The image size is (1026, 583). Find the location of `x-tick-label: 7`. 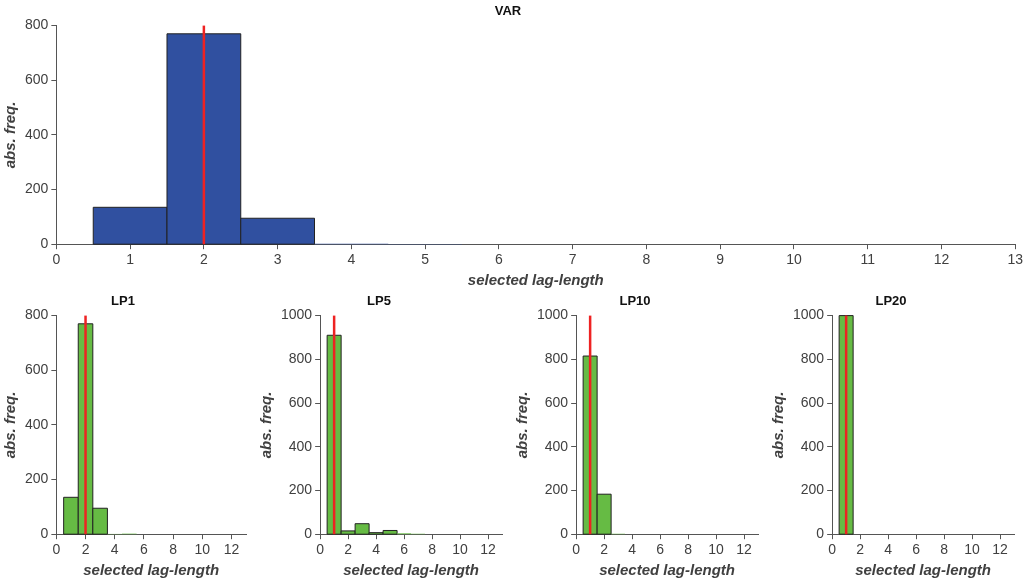

x-tick-label: 7 is located at coordinates (572, 259).